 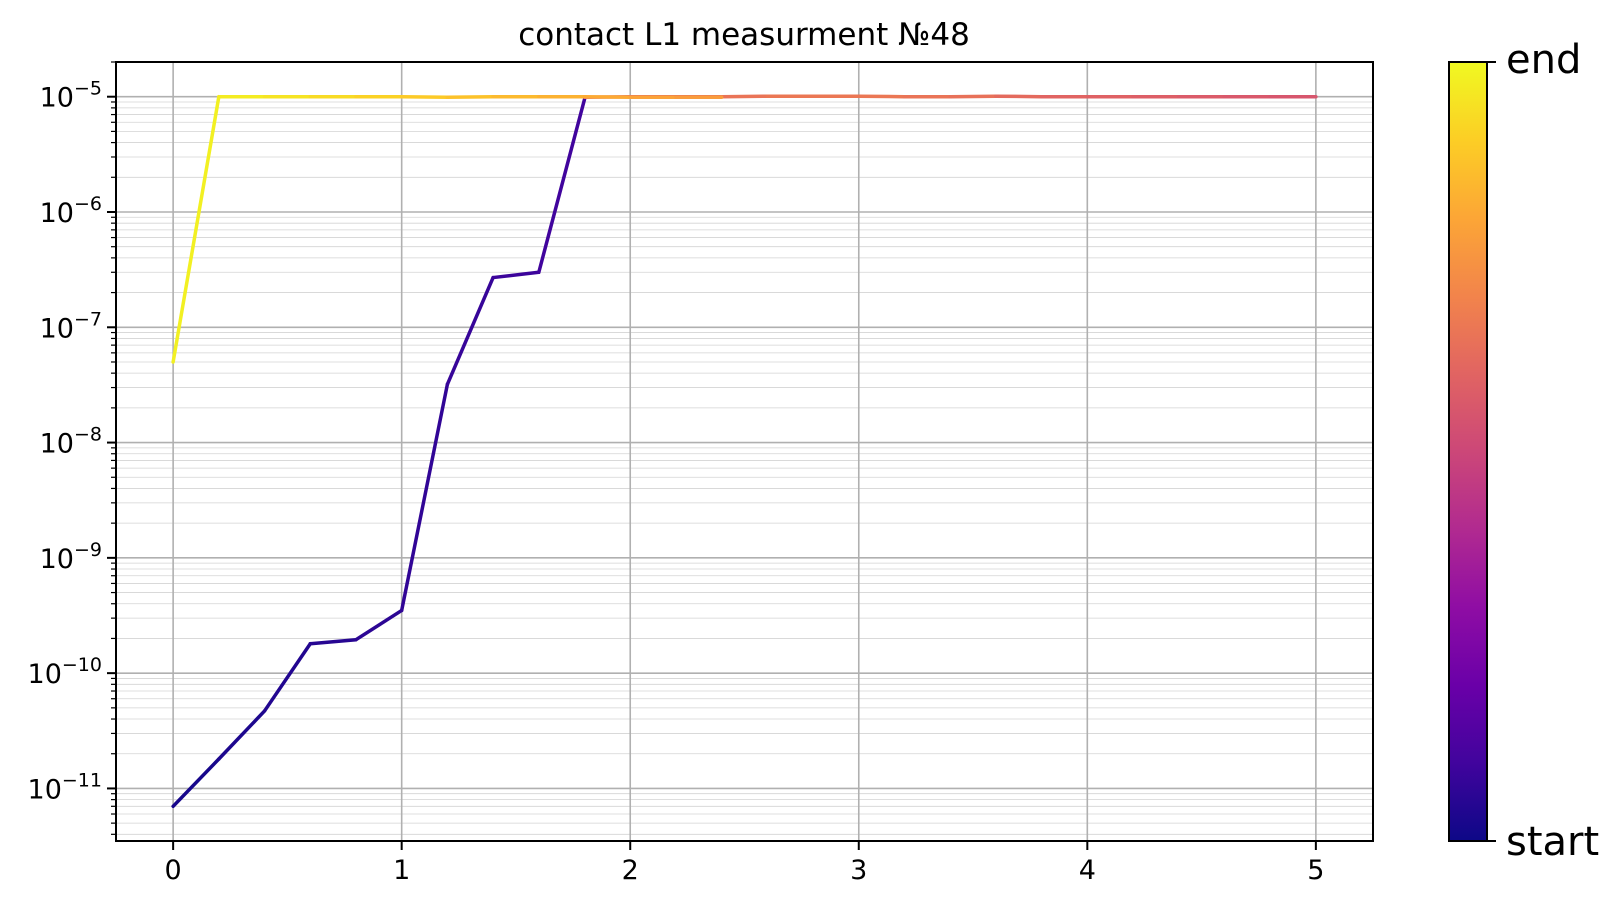 What do you see at coordinates (71, 326) in the screenshot?
I see `y-tick-label: 10⁻⁷` at bounding box center [71, 326].